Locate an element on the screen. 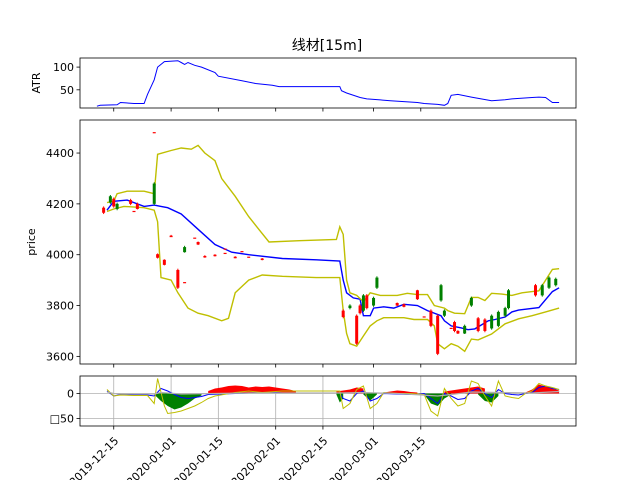 The height and width of the screenshot is (480, 640). osc-y-tick-label: □50 is located at coordinates (62, 419).